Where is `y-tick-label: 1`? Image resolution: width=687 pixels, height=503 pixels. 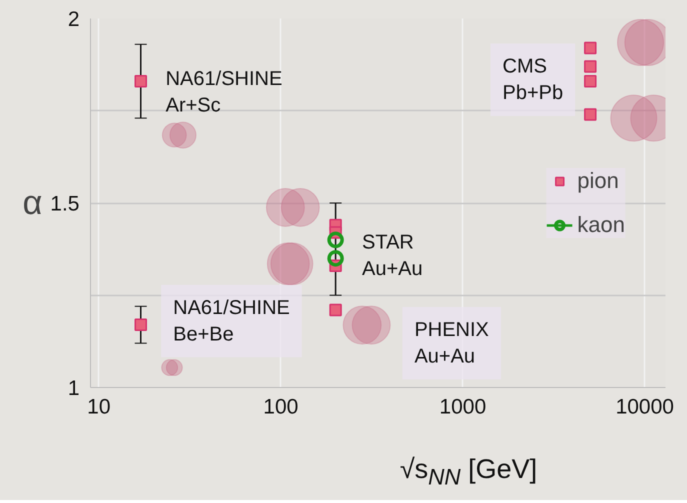 y-tick-label: 1 is located at coordinates (74, 388).